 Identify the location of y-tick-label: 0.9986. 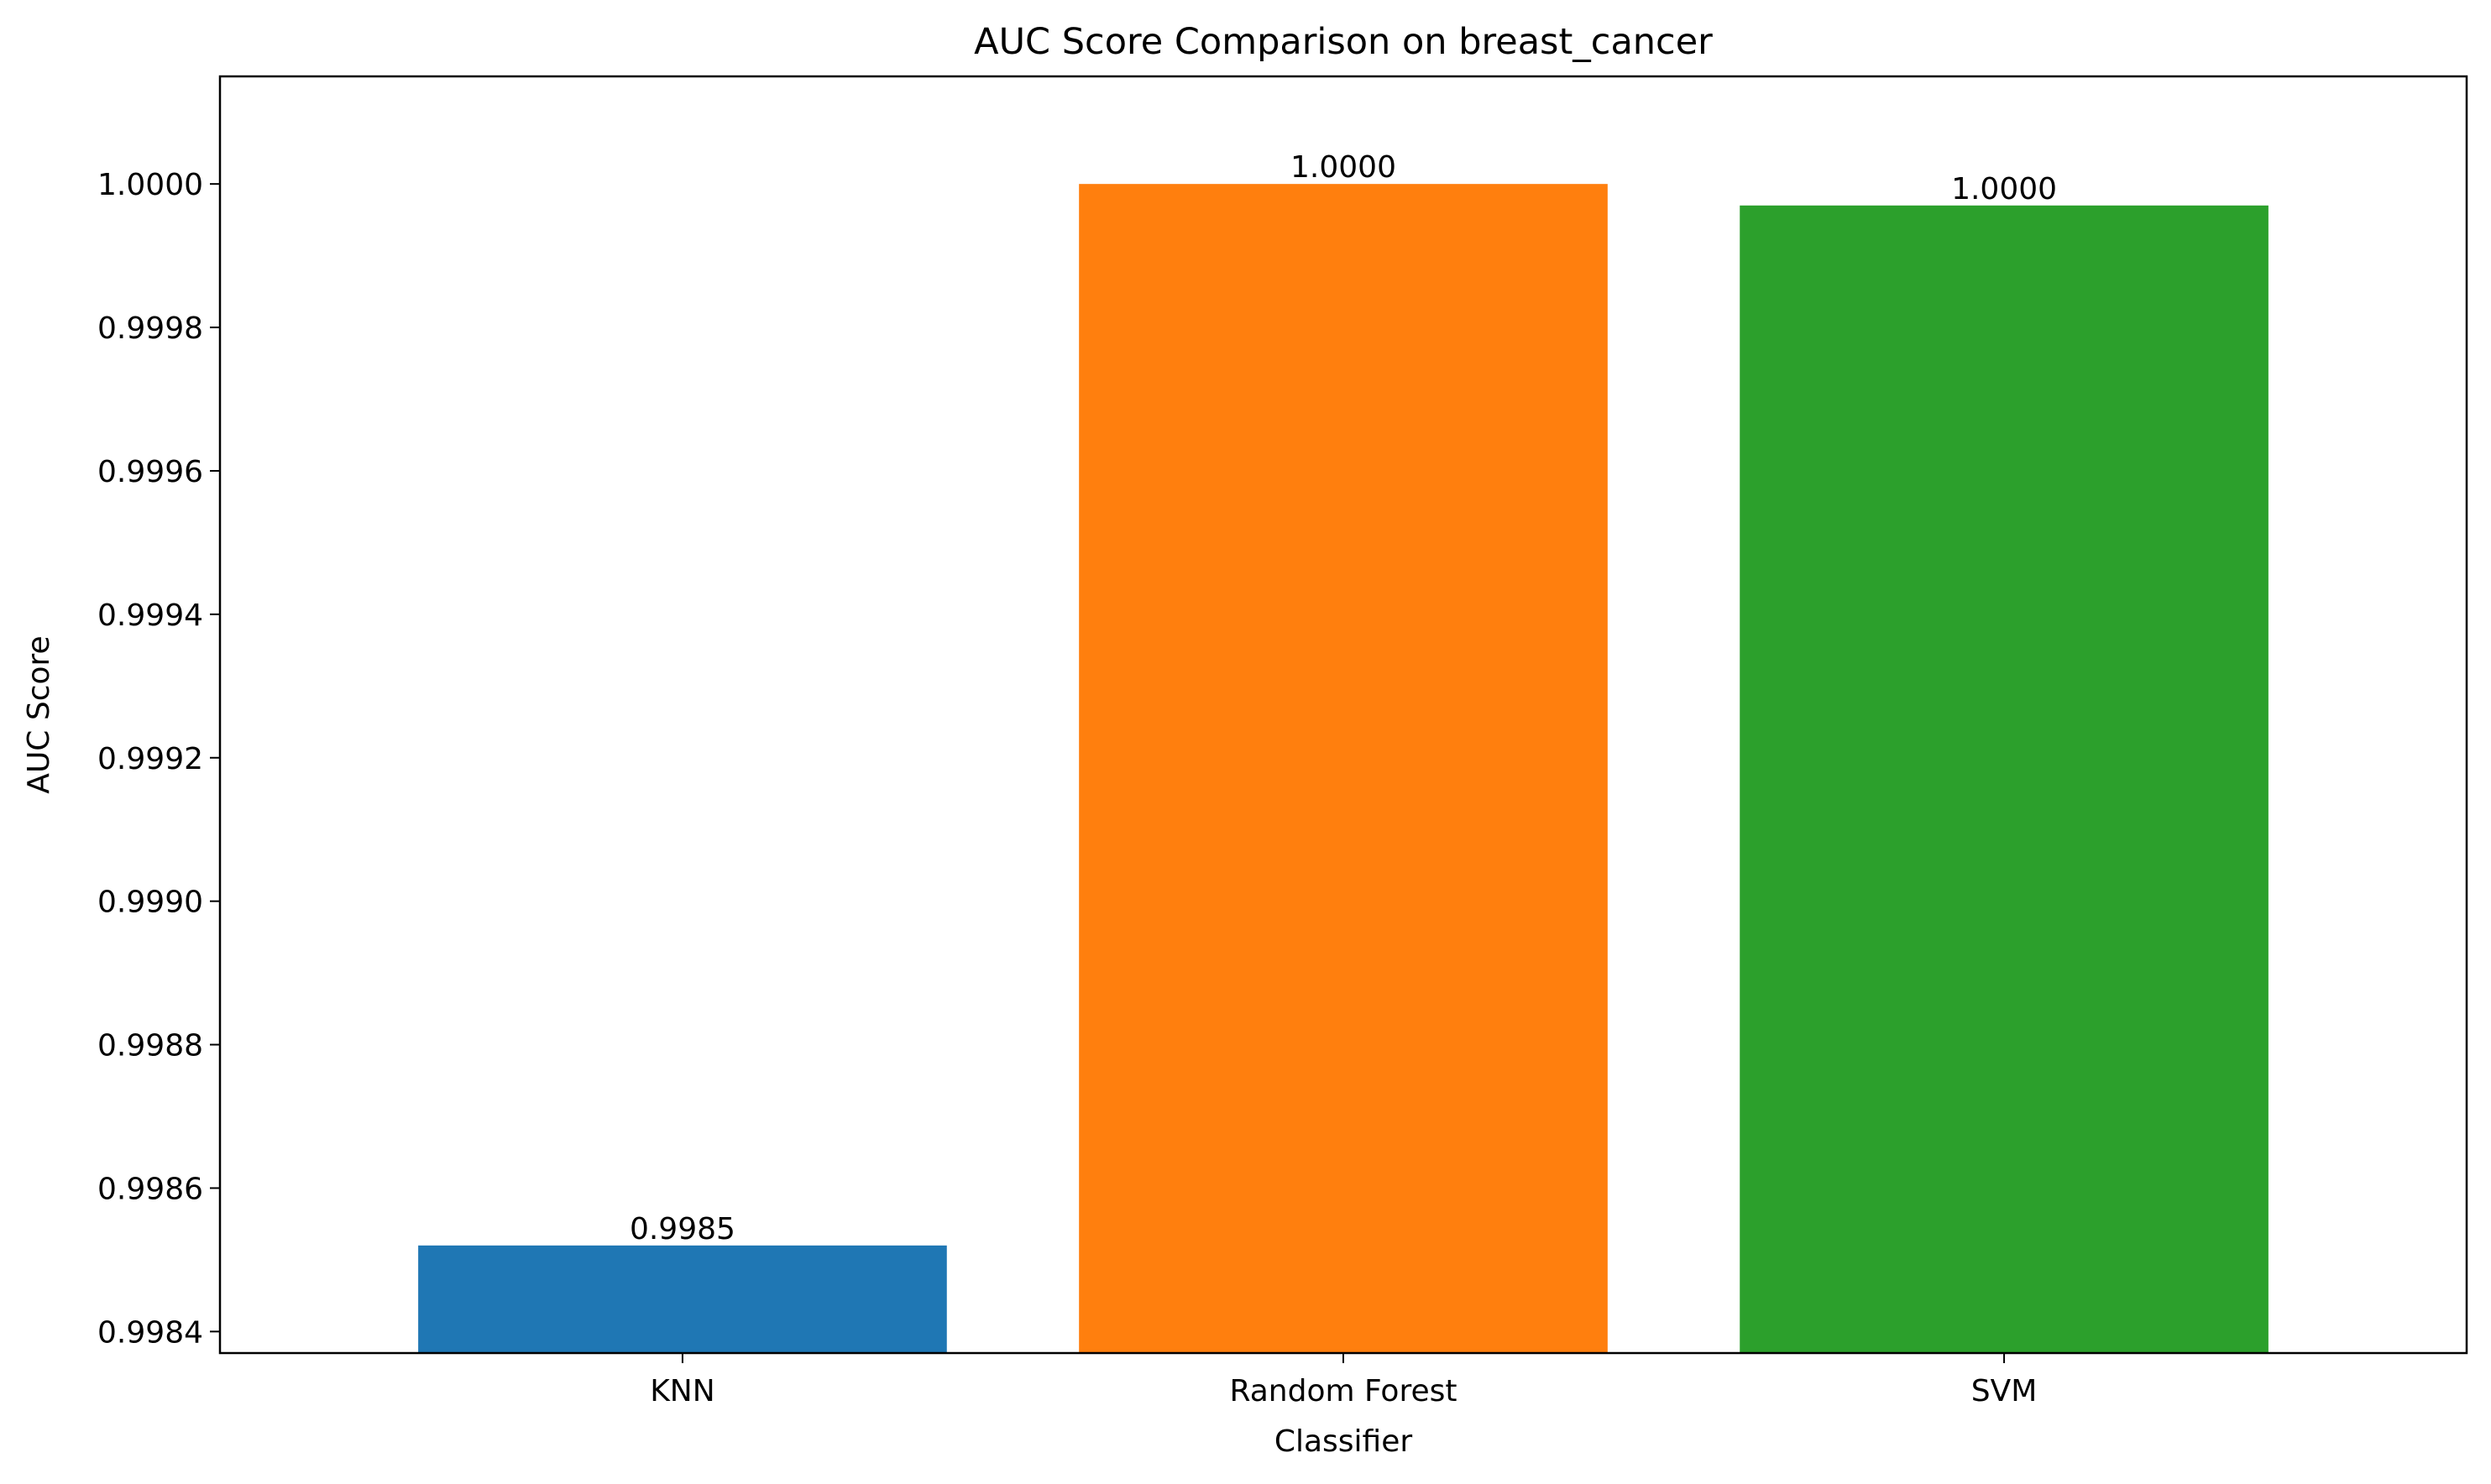
(150, 1189).